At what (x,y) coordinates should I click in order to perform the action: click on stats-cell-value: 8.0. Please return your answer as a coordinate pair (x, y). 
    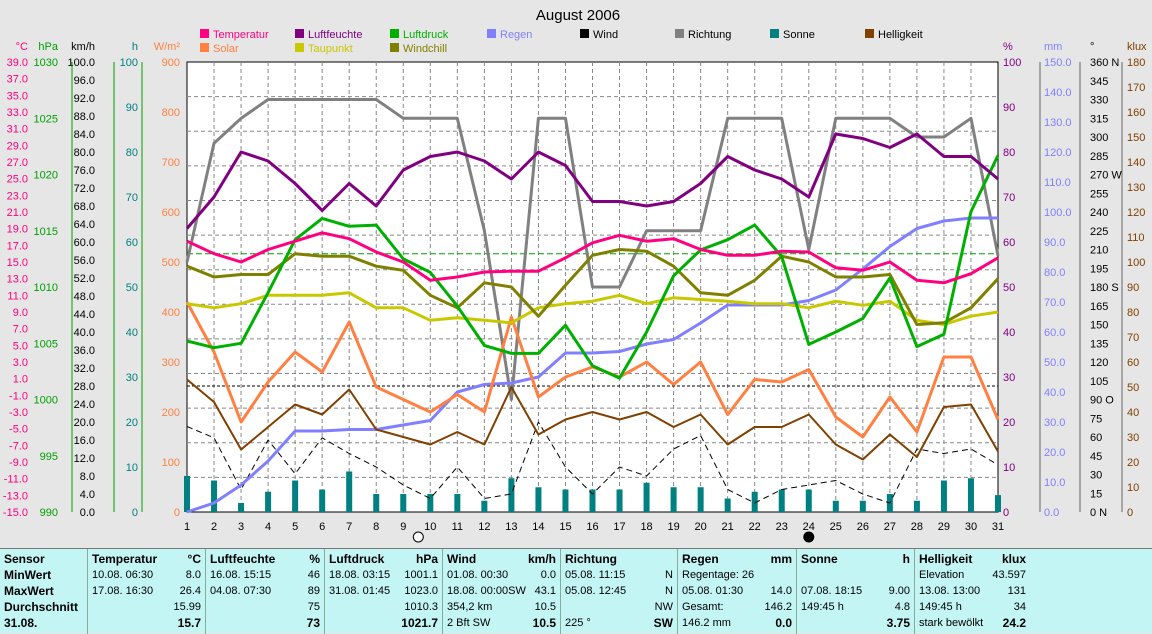
    Looking at the image, I should click on (193, 575).